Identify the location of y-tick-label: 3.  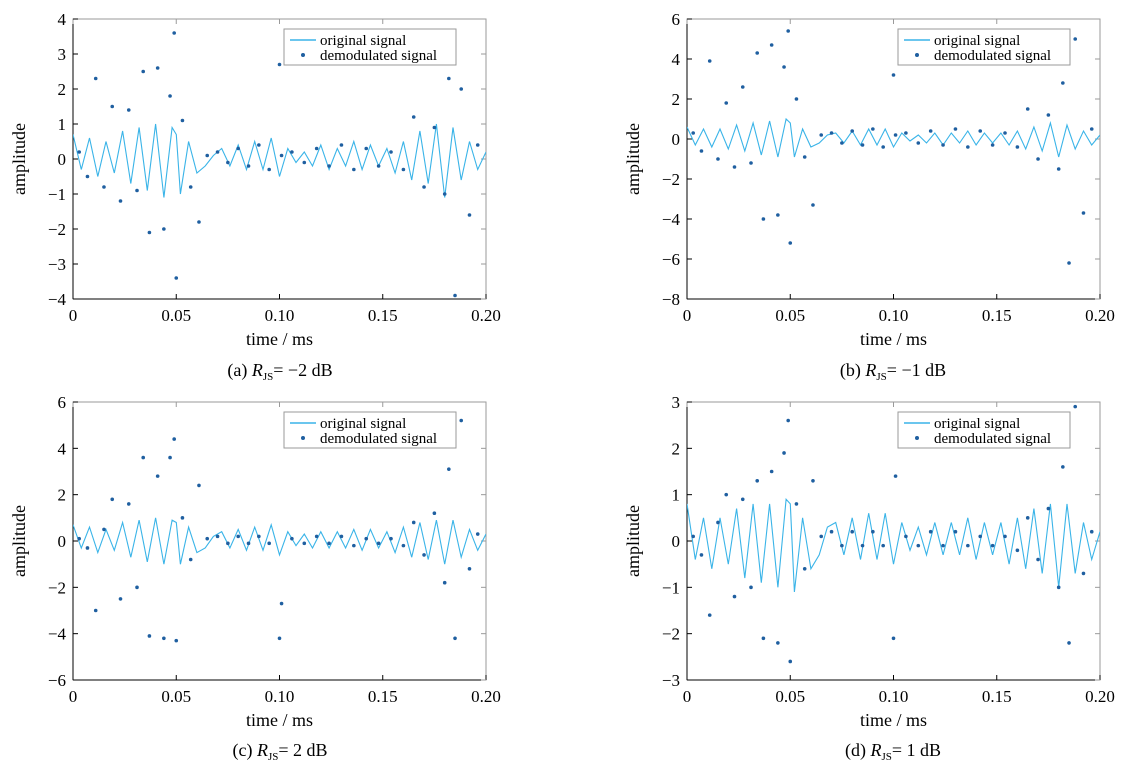
(62, 54).